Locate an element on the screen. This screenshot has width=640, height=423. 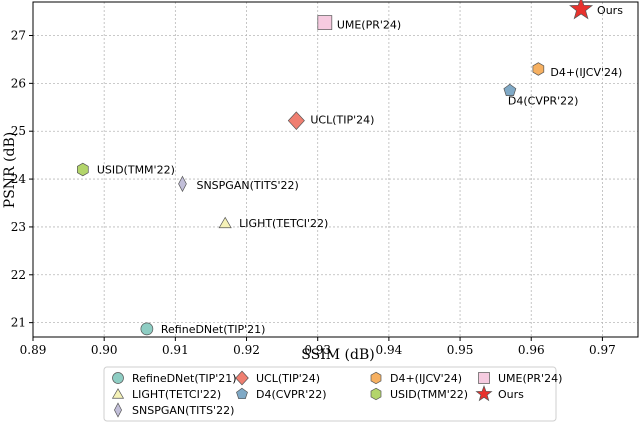
legend-box is located at coordinates (330, 394).